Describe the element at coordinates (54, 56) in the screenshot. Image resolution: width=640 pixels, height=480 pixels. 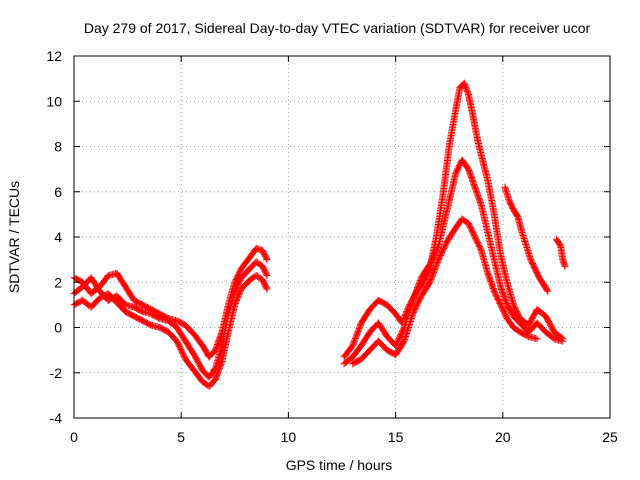
I see `y-tick-label: 12` at that location.